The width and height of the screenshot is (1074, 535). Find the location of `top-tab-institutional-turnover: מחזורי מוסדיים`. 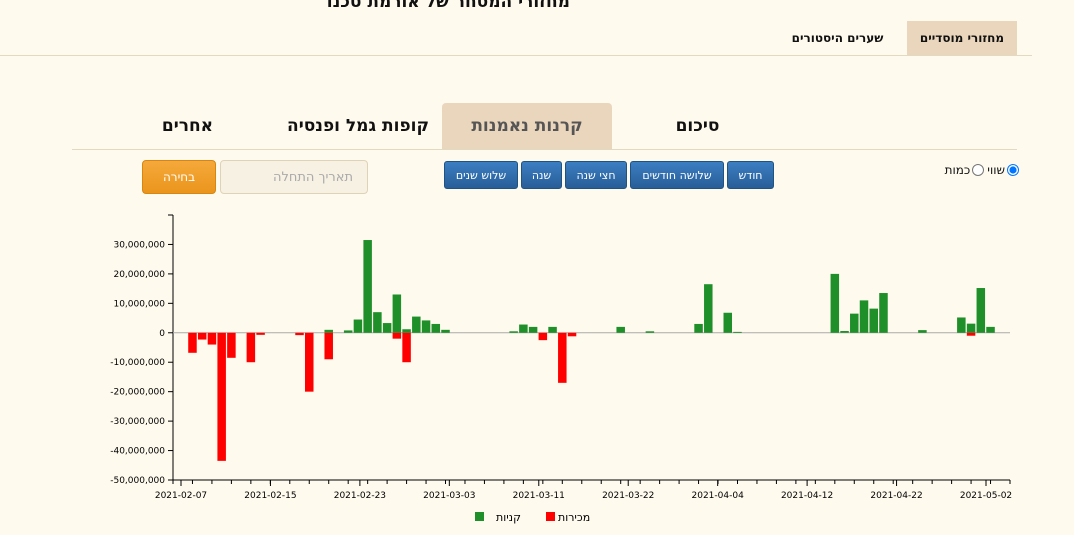

top-tab-institutional-turnover: מחזורי מוסדיים is located at coordinates (962, 38).